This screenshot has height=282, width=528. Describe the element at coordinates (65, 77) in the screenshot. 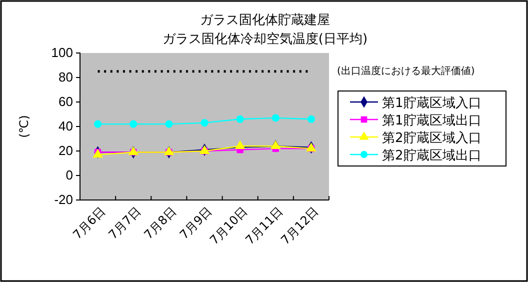

I see `y-tick-label: 80` at that location.